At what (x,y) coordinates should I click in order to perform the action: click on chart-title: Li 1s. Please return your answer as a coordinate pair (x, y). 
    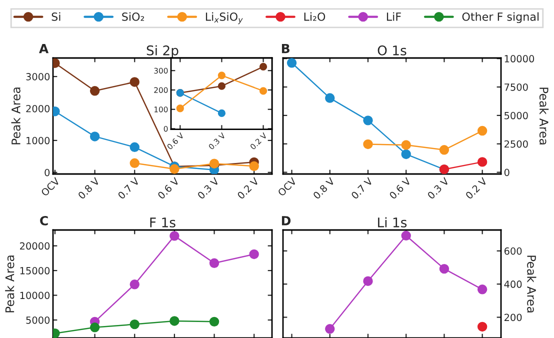
    Looking at the image, I should click on (392, 222).